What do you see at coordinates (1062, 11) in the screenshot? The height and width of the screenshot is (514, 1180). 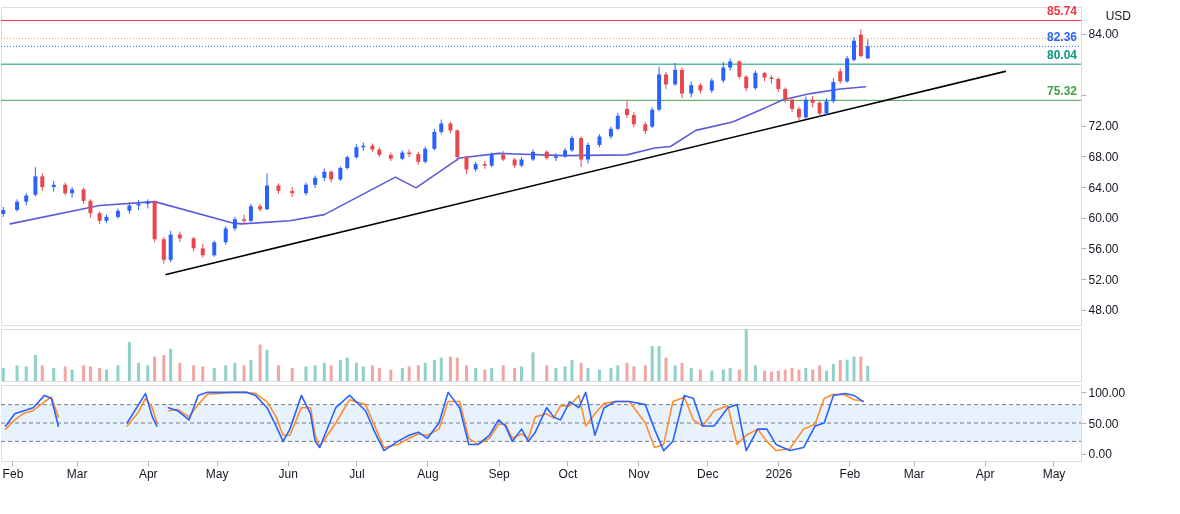 I see `ref-line-label: 85.74` at bounding box center [1062, 11].